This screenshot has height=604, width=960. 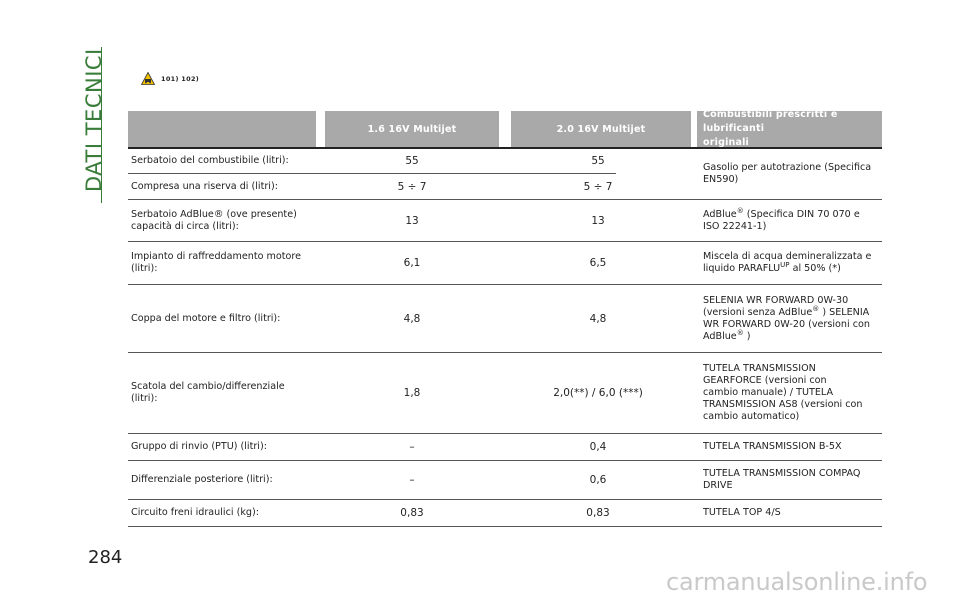 What do you see at coordinates (776, 300) in the screenshot?
I see `fluid-oil-line1: SELENIA WR FORWARD 0W-30` at bounding box center [776, 300].